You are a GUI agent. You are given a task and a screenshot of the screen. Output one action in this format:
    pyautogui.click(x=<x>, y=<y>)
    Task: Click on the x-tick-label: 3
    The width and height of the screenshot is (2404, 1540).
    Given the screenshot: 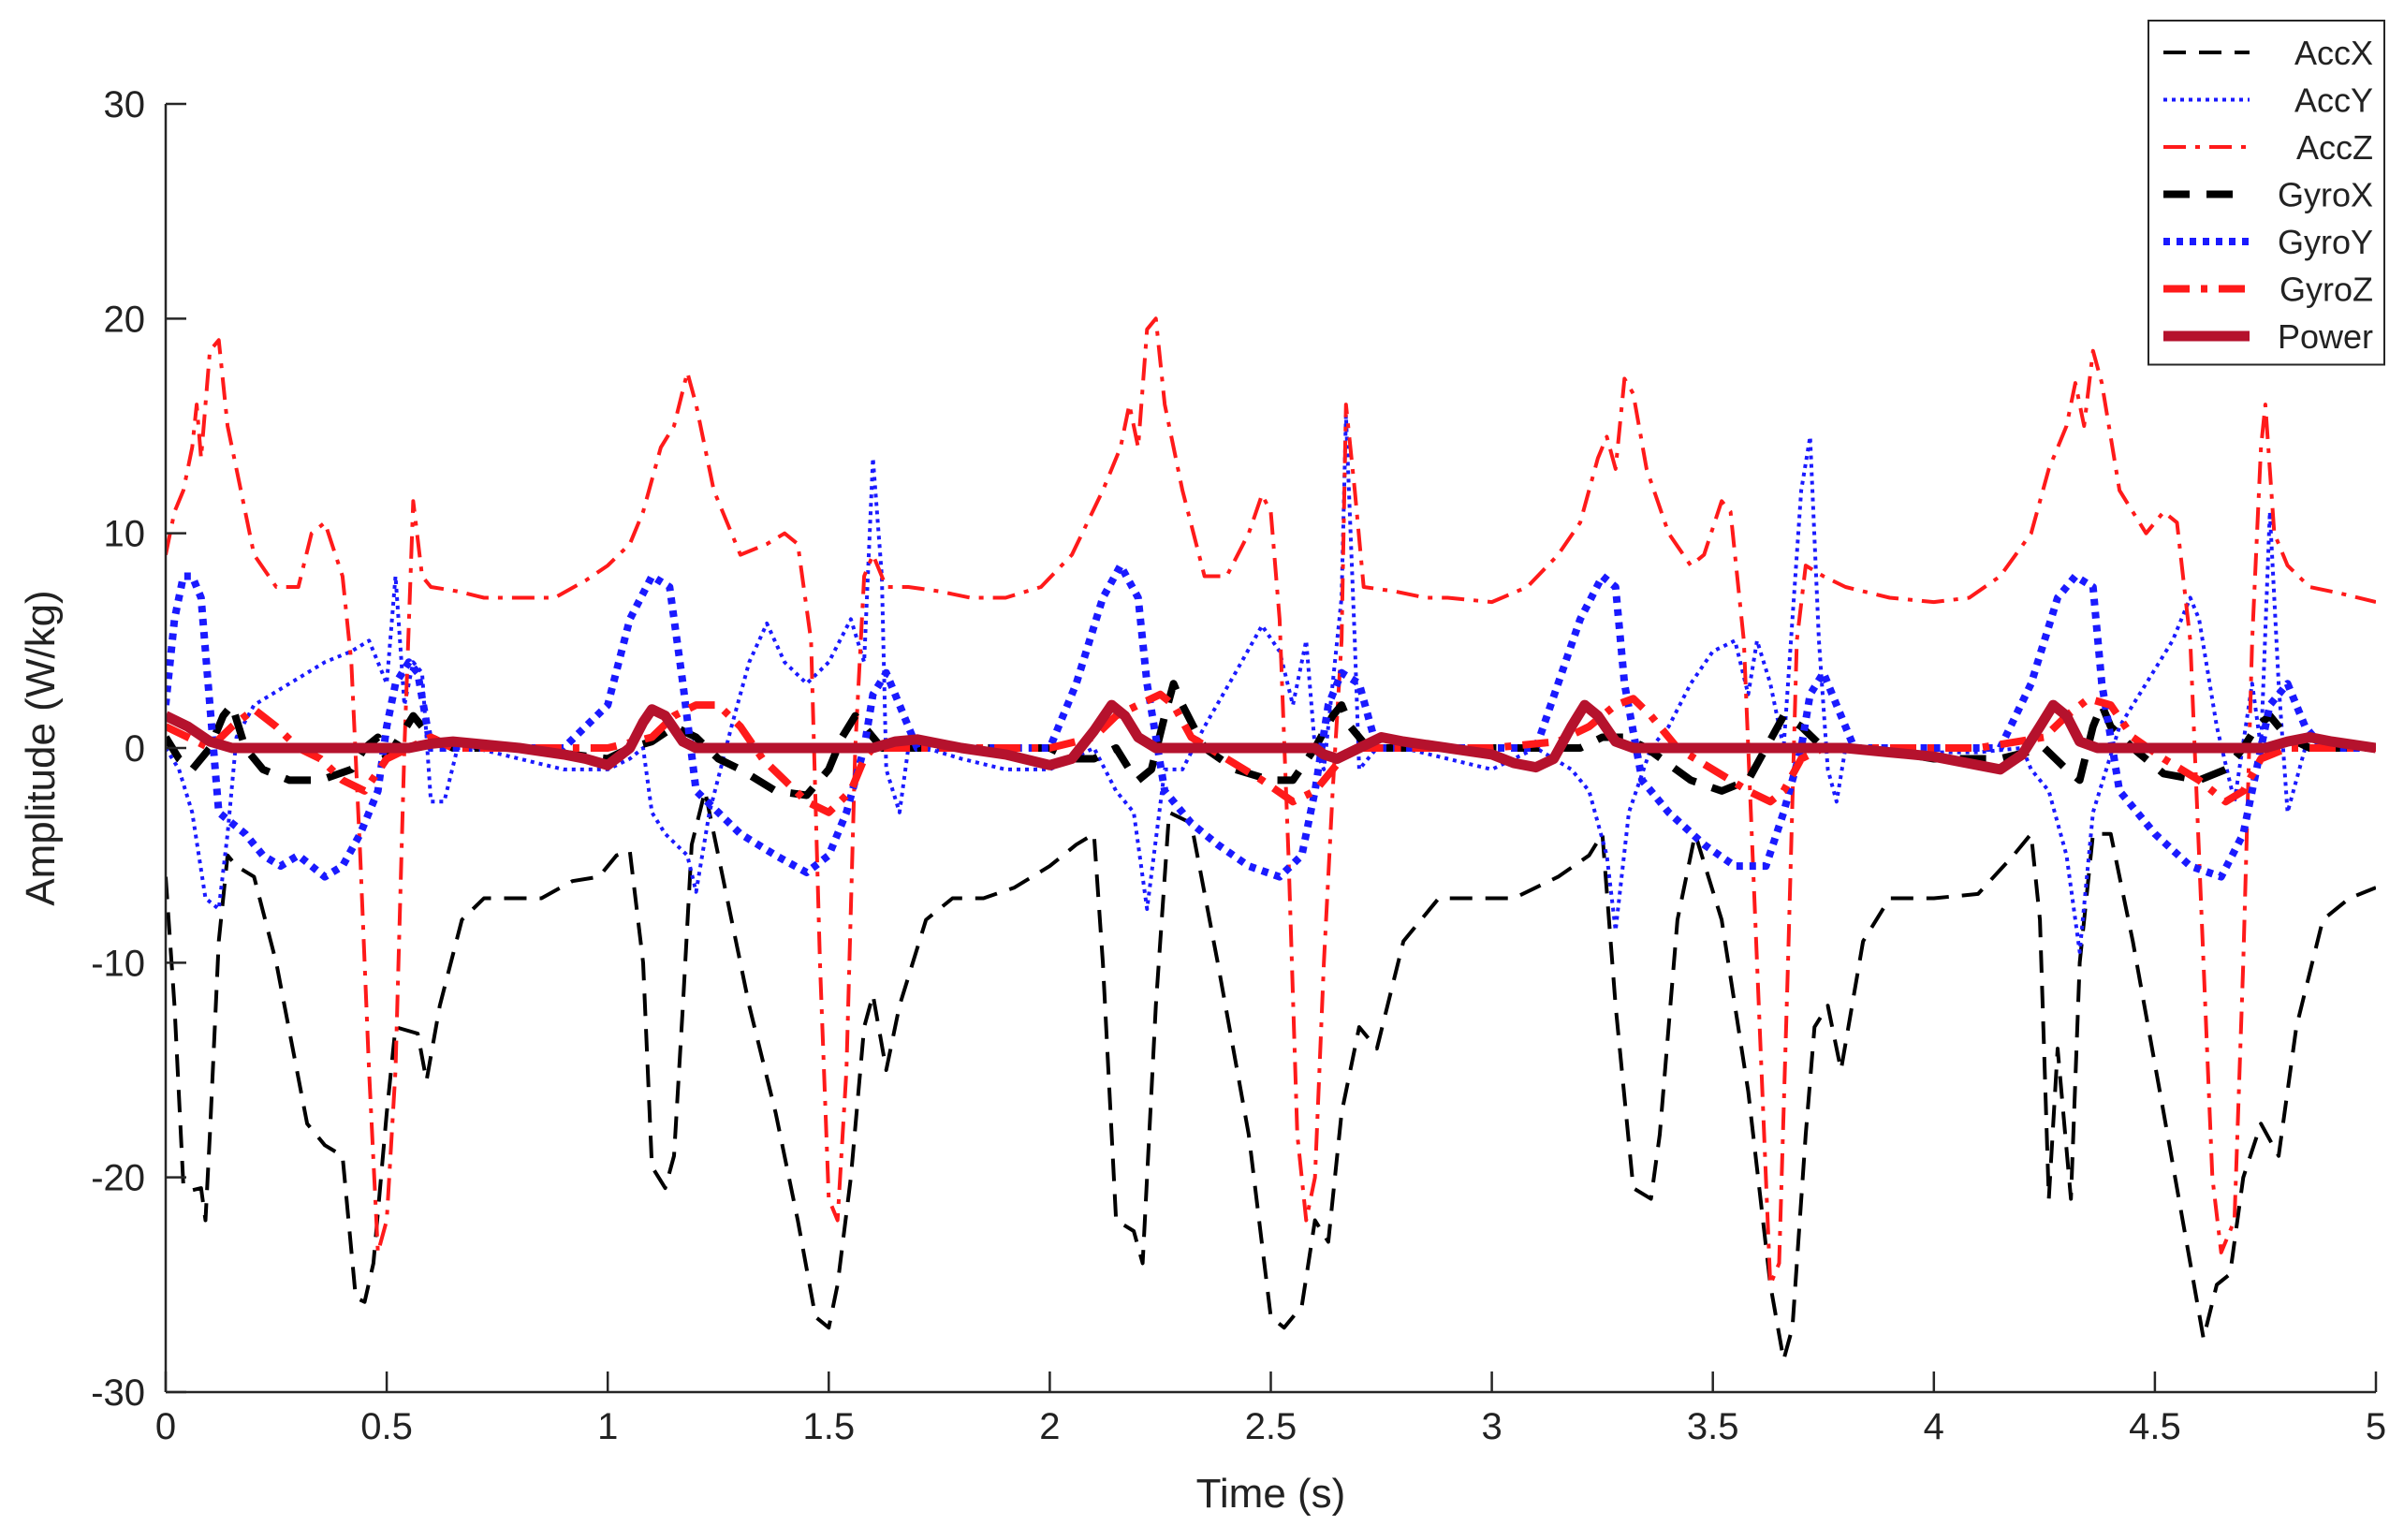 What is the action you would take?
    pyautogui.click(x=1491, y=1426)
    